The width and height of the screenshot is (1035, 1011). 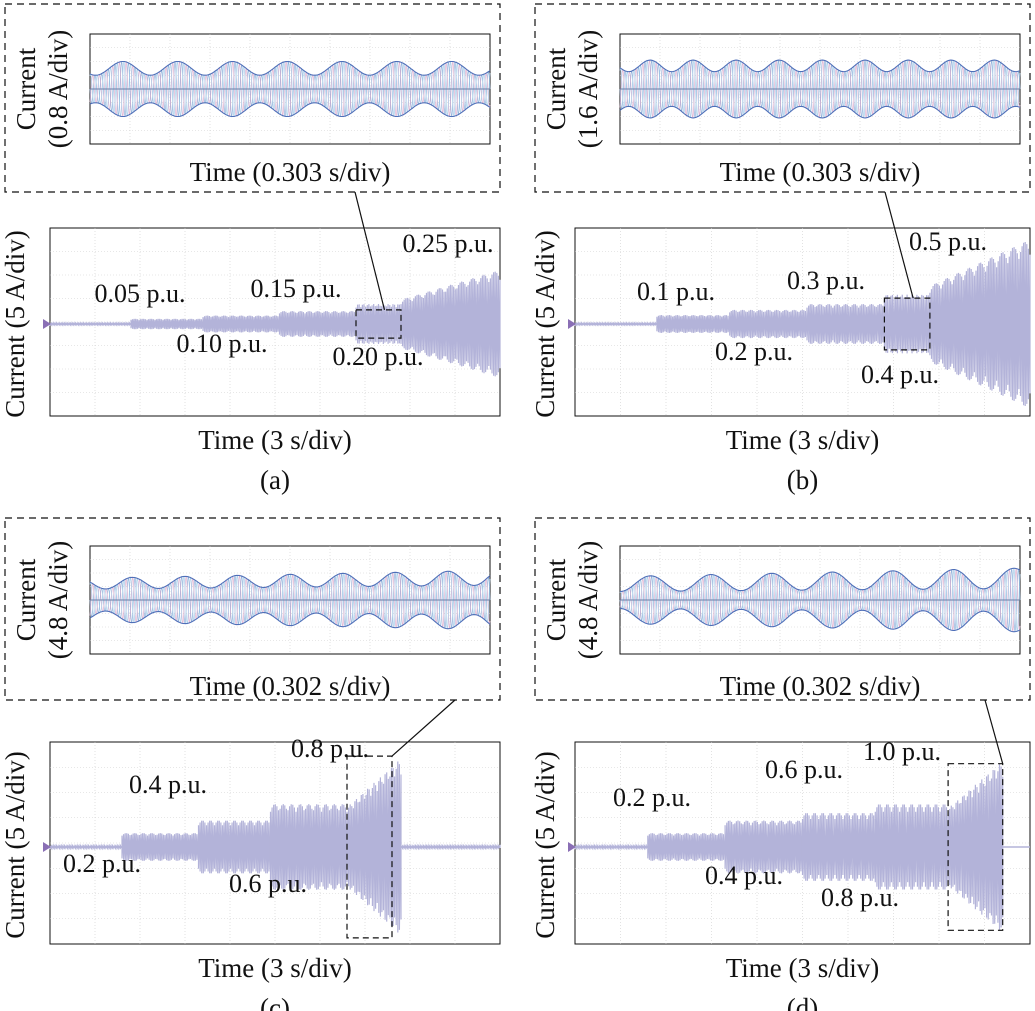 I want to click on segment-label: 0.15 p.u., so click(x=296, y=288).